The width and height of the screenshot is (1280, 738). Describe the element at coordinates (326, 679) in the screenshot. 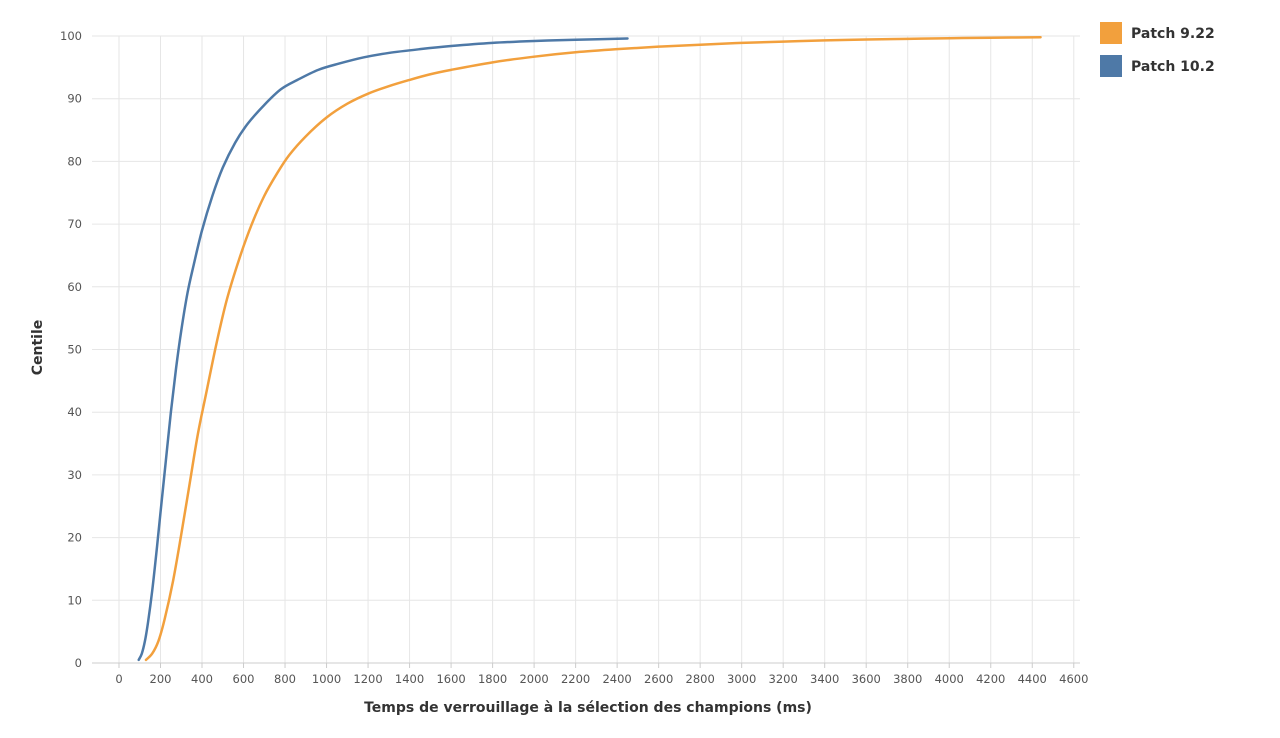

I see `x-tick-label: 1000` at that location.